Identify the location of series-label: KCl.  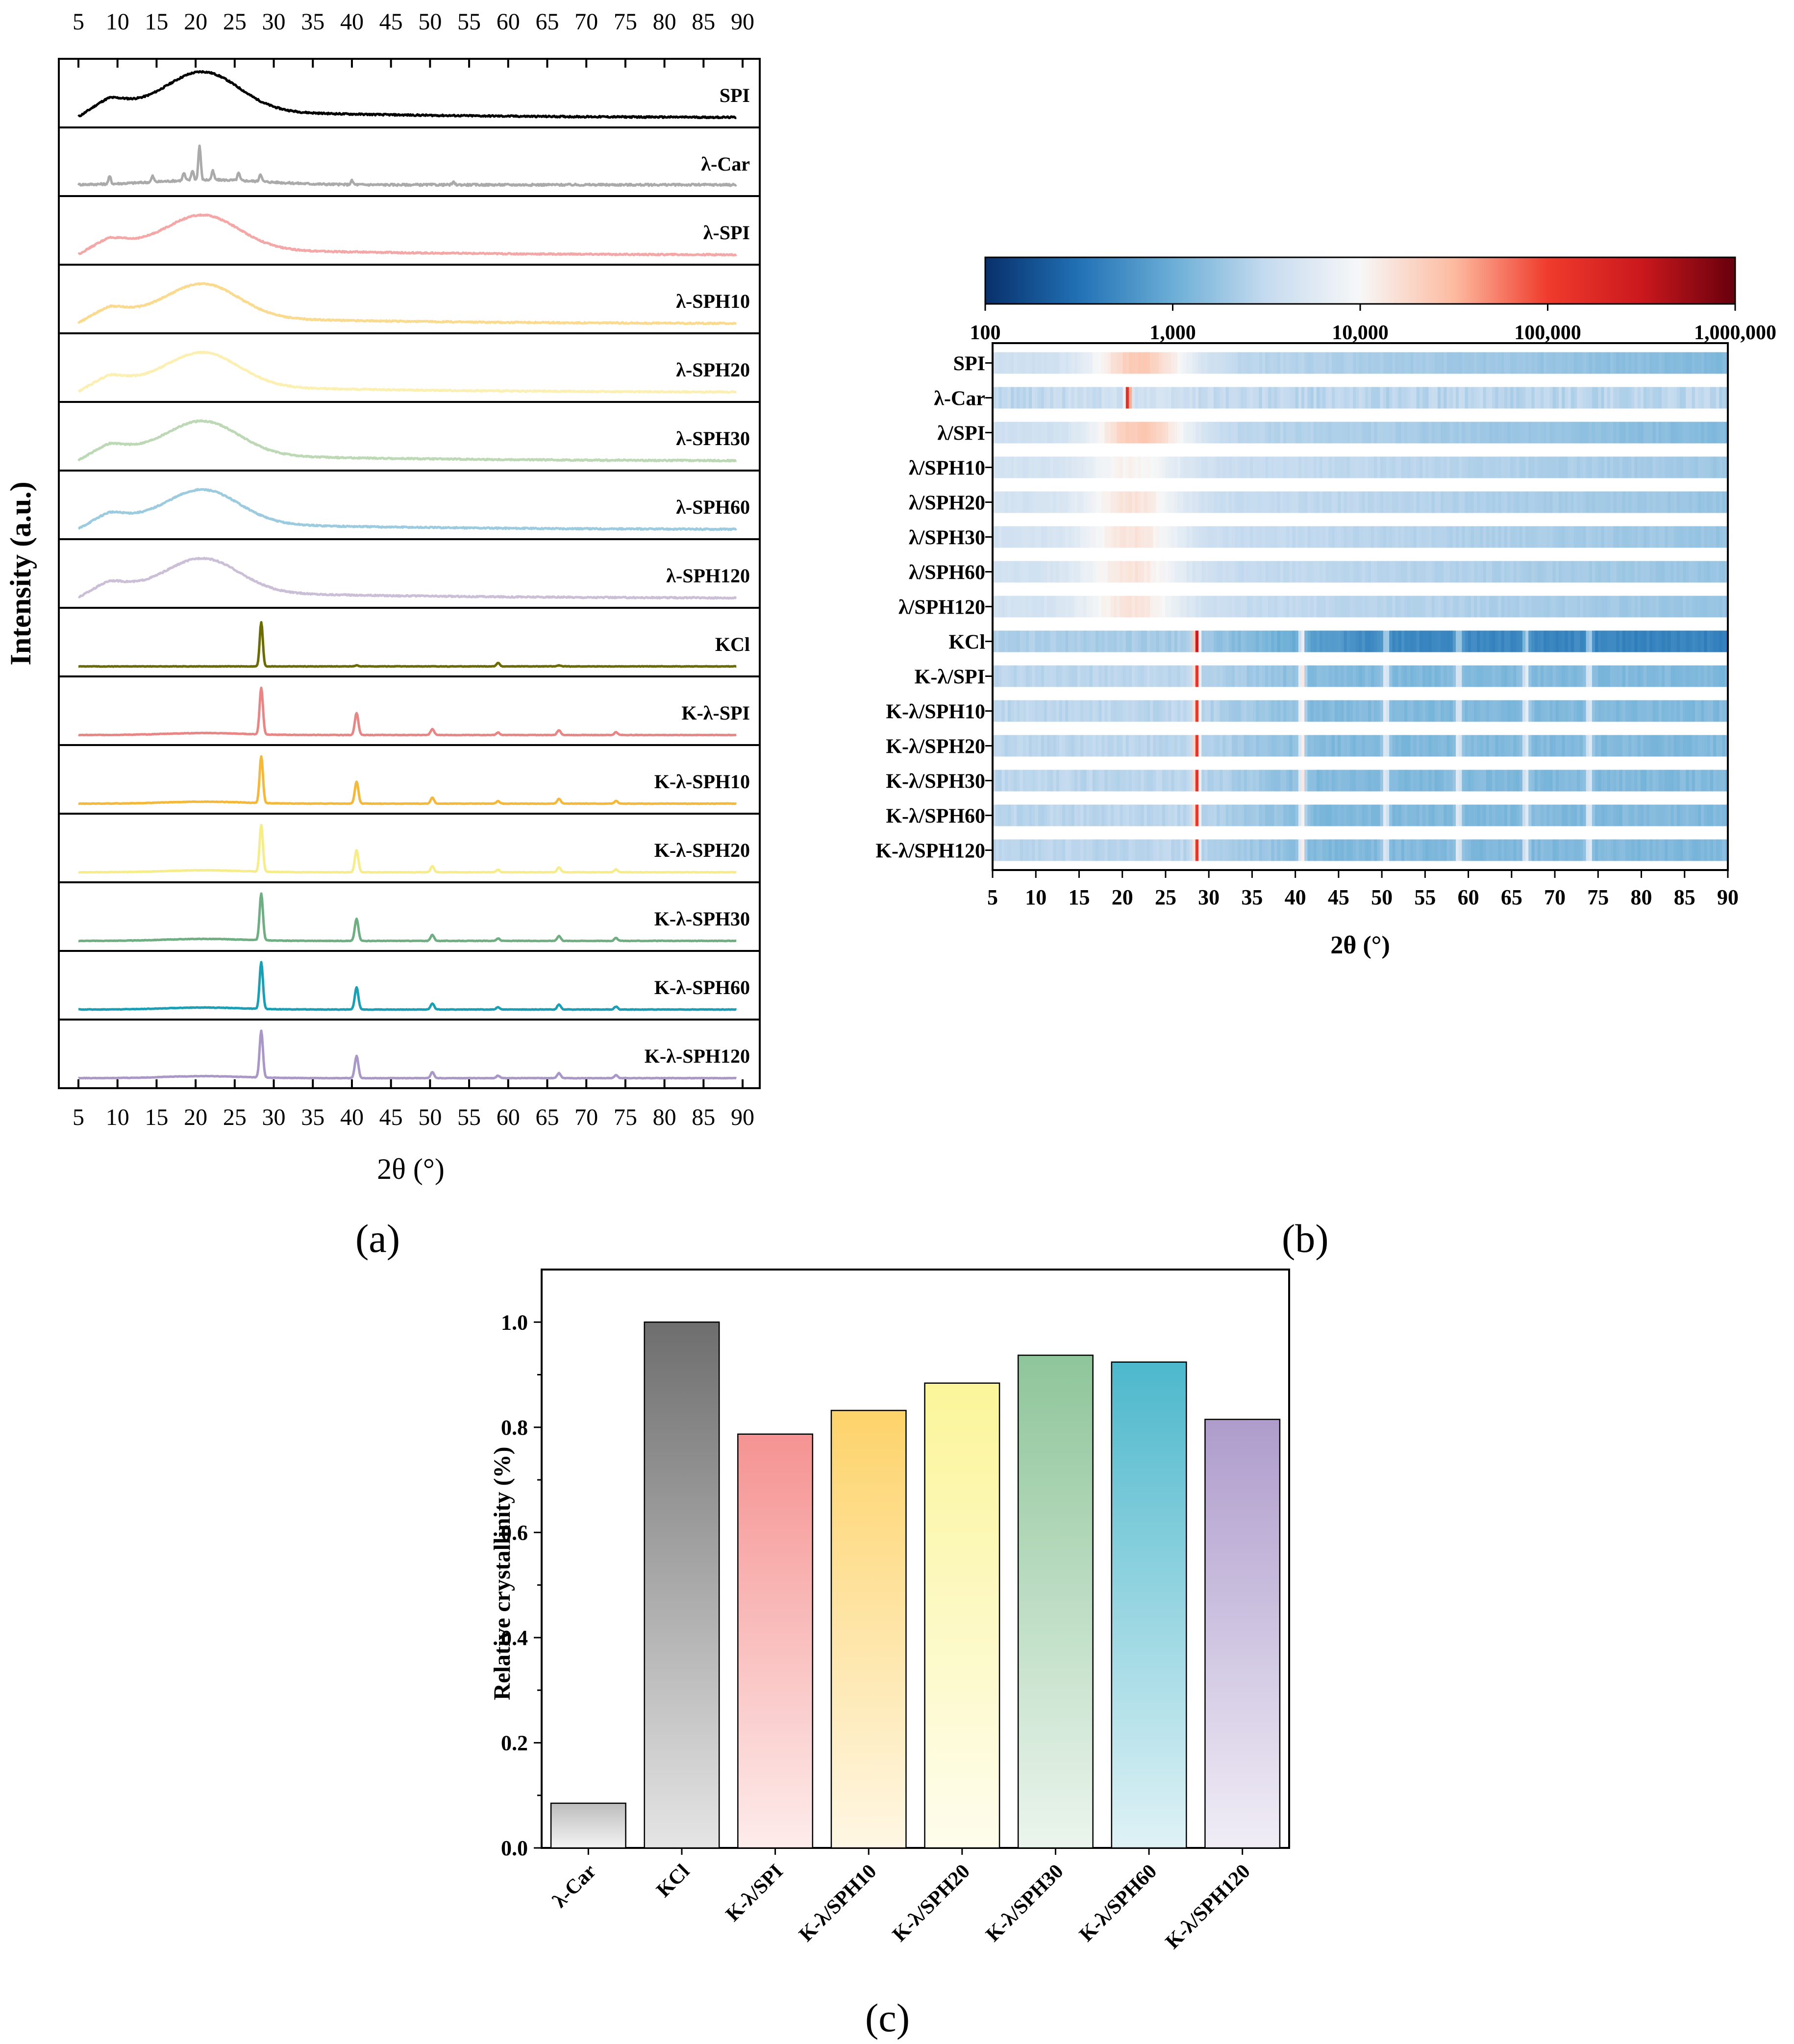
(732, 644).